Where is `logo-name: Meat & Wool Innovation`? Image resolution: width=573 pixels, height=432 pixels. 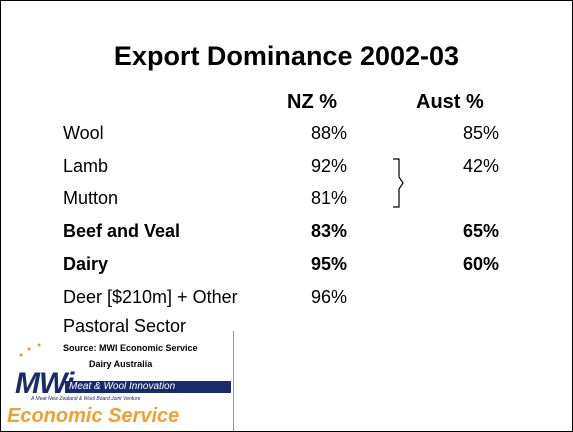
logo-name: Meat & Wool Innovation is located at coordinates (122, 386).